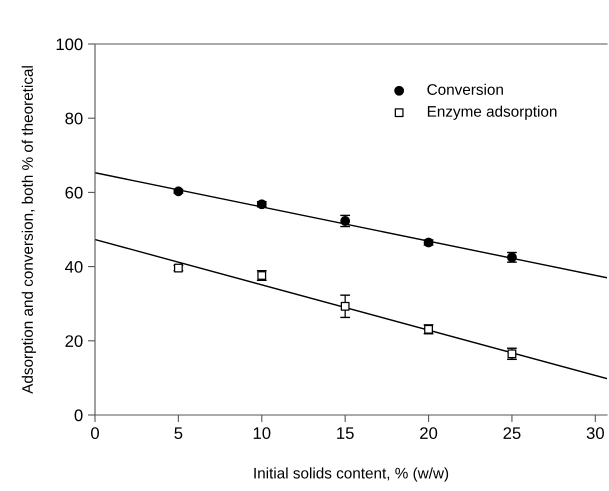 The height and width of the screenshot is (491, 609). Describe the element at coordinates (345, 433) in the screenshot. I see `x-tick-label: 15` at that location.